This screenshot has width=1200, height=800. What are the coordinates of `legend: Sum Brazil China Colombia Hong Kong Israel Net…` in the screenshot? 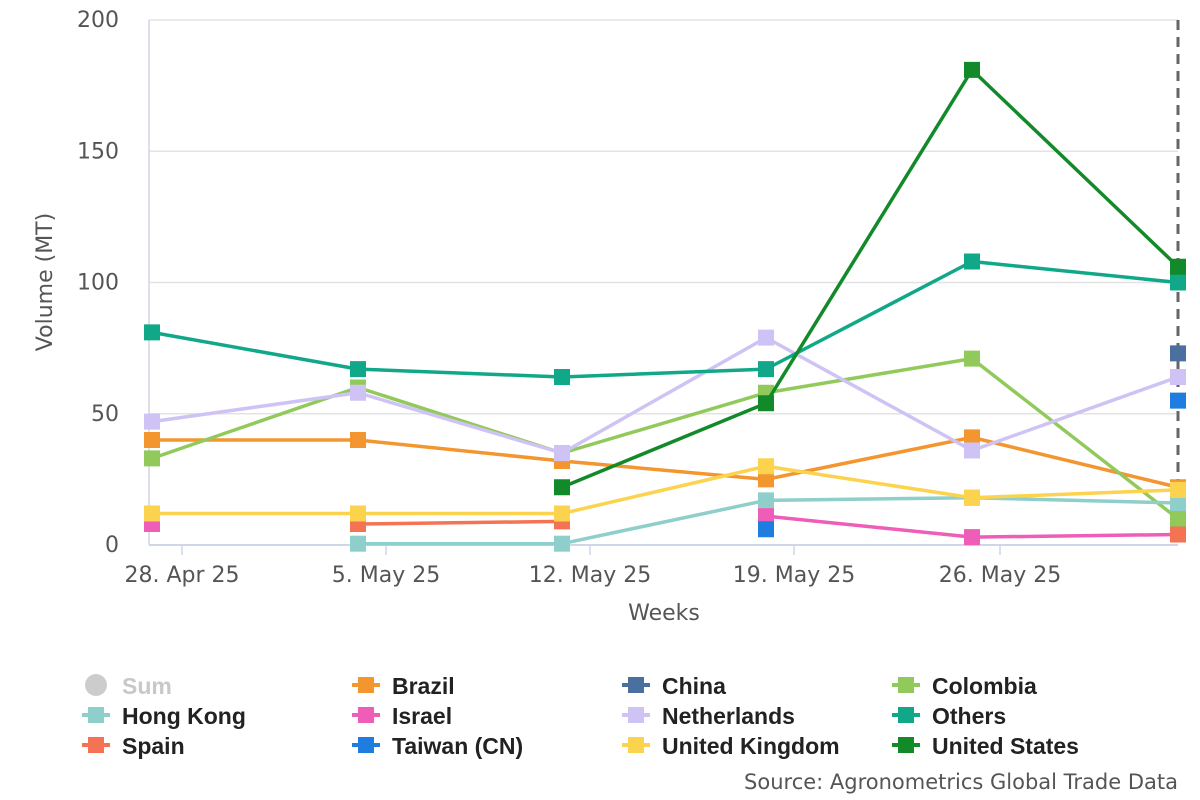 It's located at (580, 716).